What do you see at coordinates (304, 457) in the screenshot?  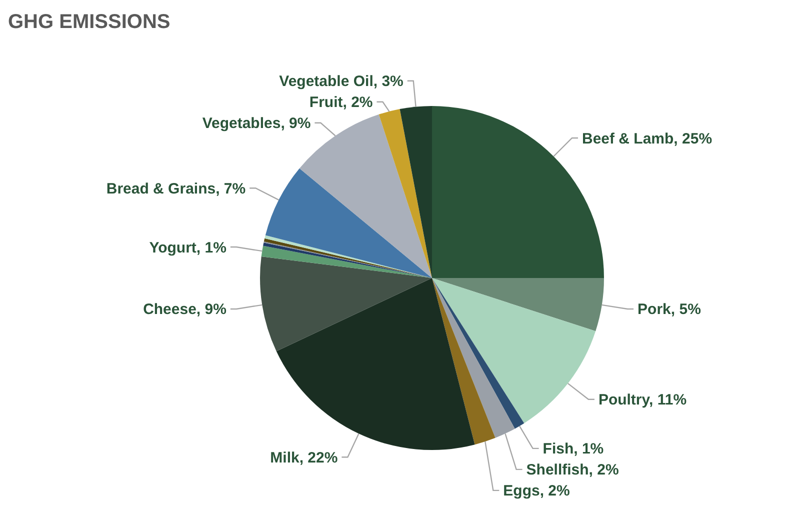 I see `slice-label: Milk, 22%` at bounding box center [304, 457].